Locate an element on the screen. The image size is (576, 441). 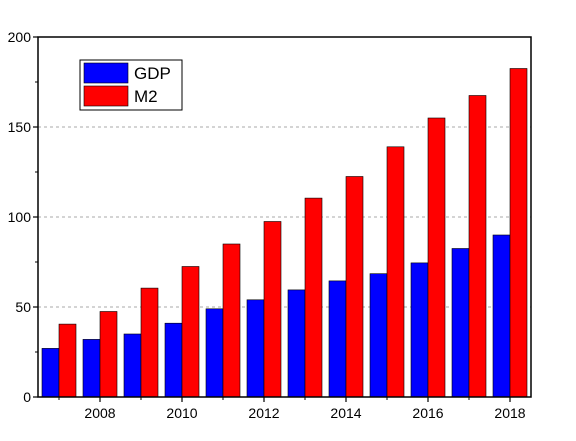
legend: GDP M2 is located at coordinates (131, 85).